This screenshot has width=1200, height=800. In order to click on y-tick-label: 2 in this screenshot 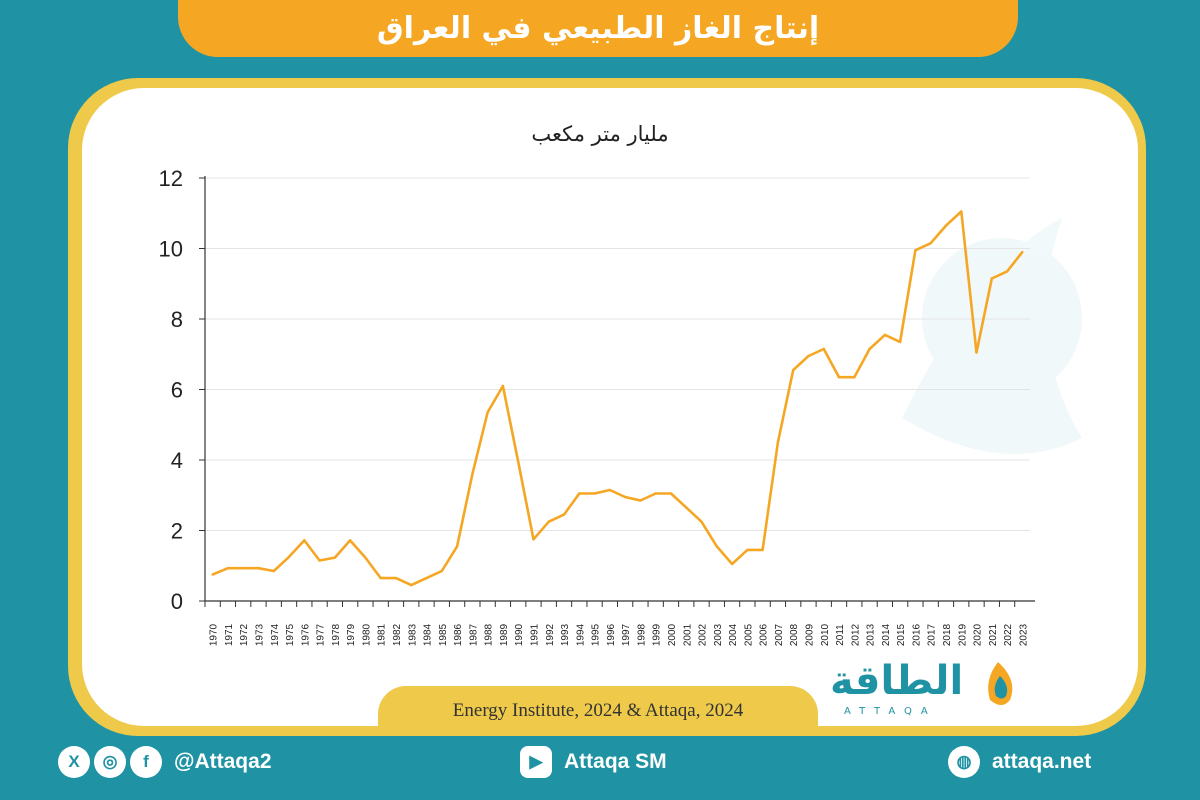, I will do `click(177, 531)`.